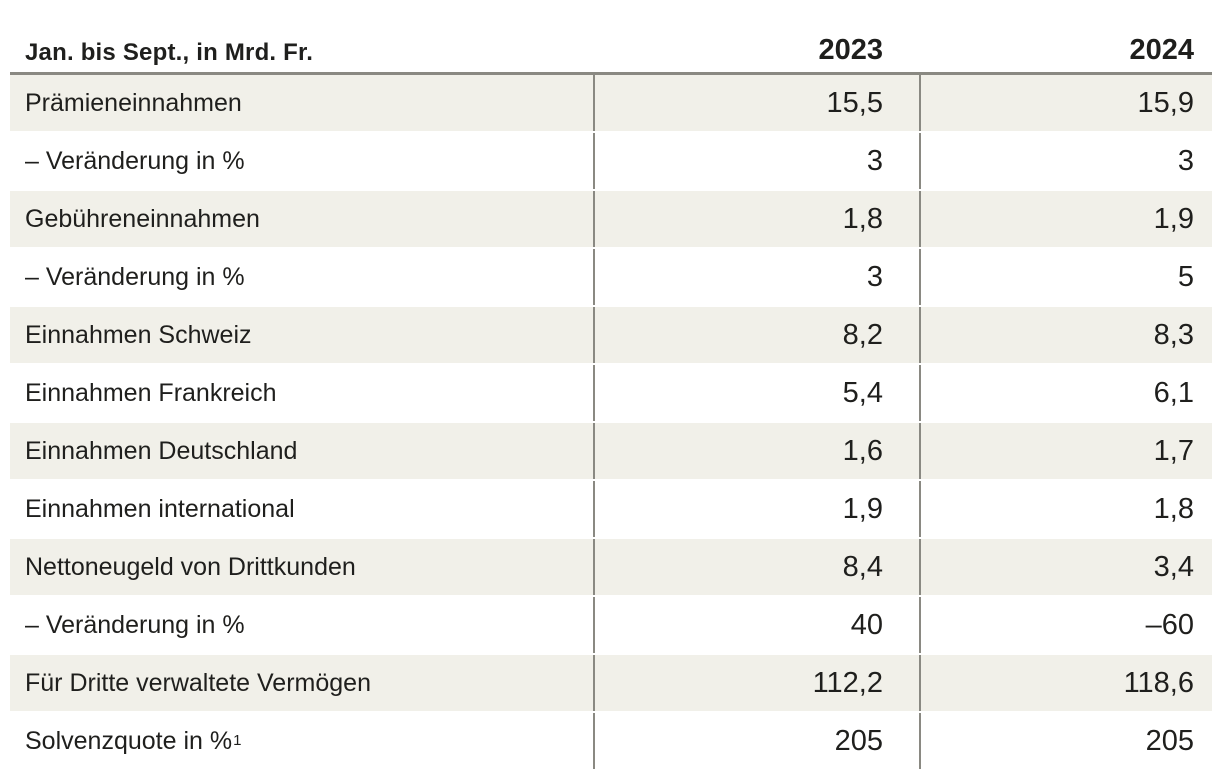  What do you see at coordinates (1161, 50) in the screenshot?
I see `column-header-2024: 2024` at bounding box center [1161, 50].